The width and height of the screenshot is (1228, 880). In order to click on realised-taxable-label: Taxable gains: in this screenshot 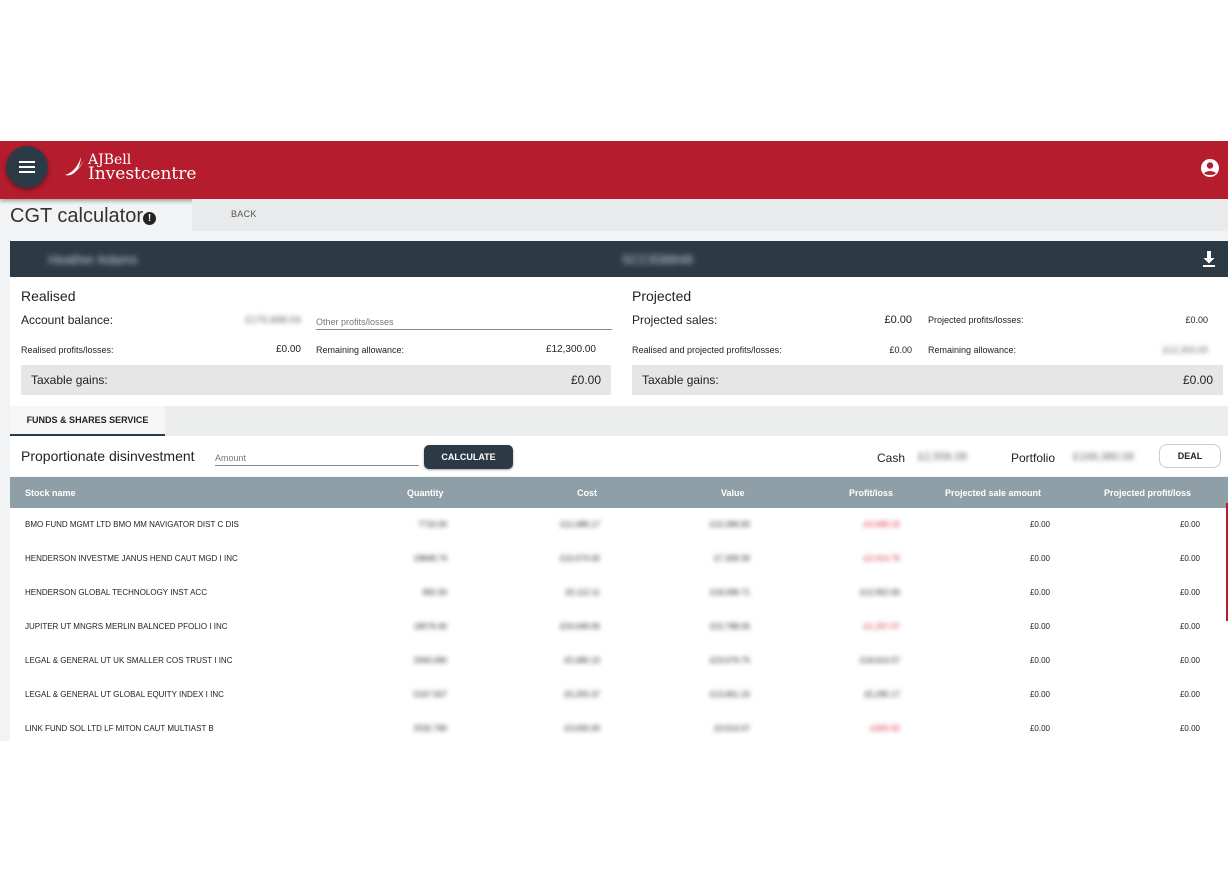, I will do `click(69, 380)`.